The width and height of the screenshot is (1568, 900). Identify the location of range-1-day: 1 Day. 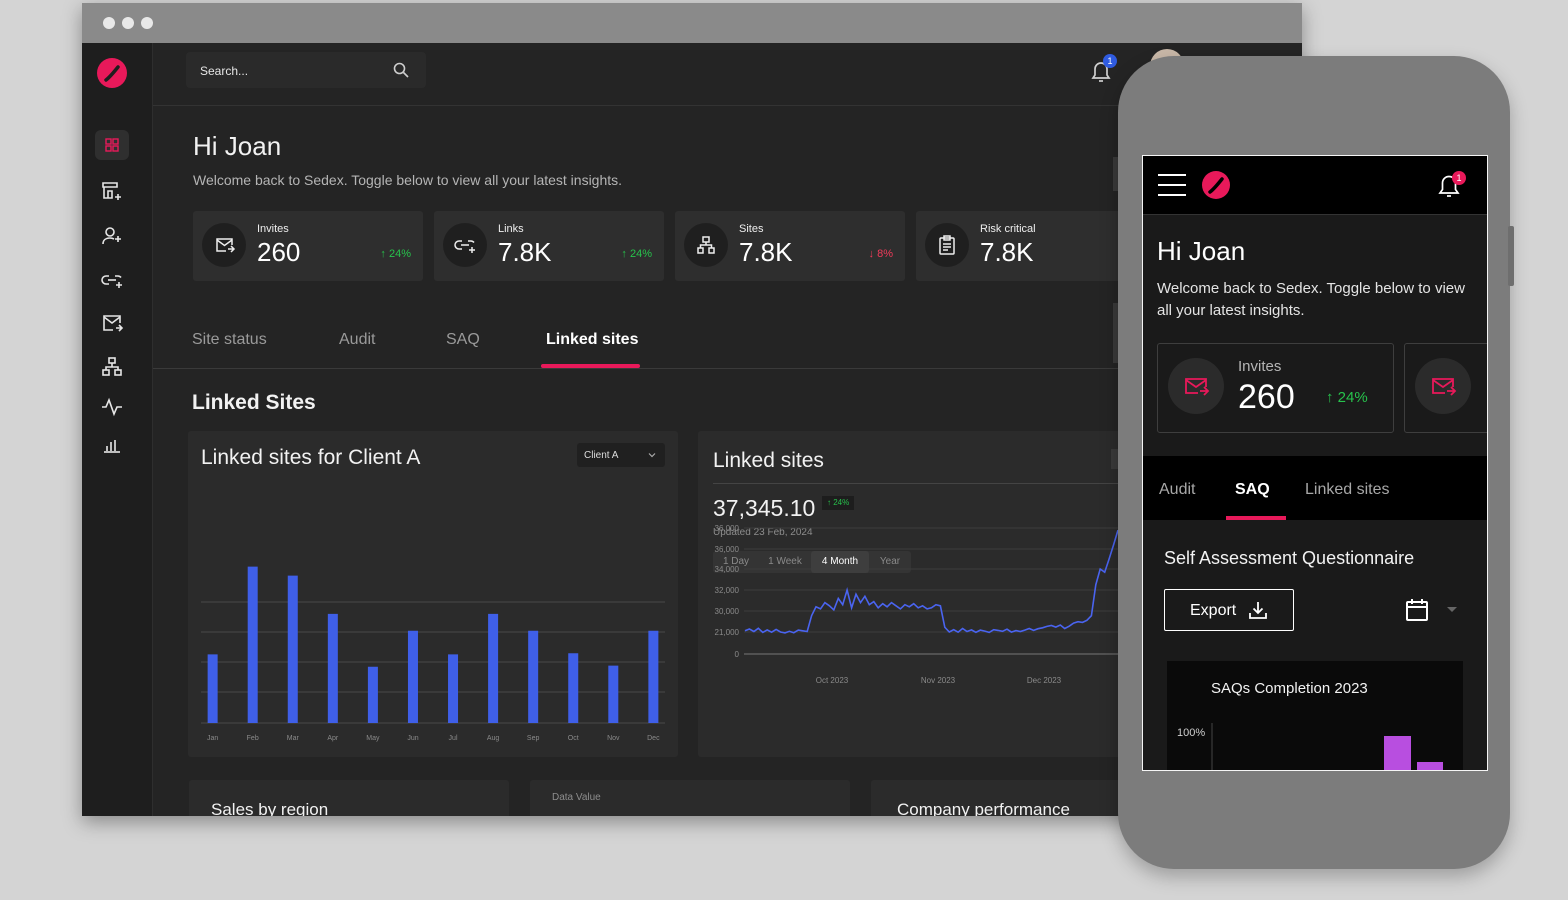
(736, 561).